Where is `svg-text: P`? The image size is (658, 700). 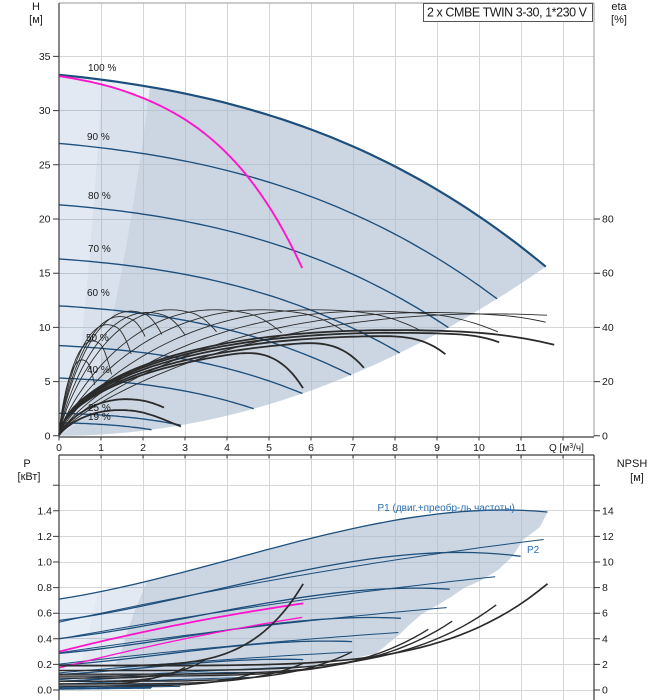 svg-text: P is located at coordinates (26, 464).